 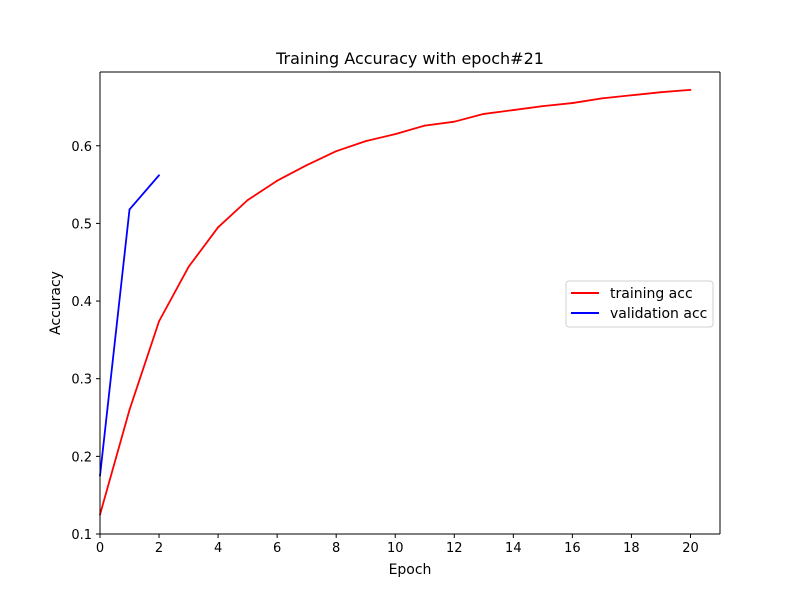 What do you see at coordinates (100, 548) in the screenshot?
I see `x-tick-label: 0` at bounding box center [100, 548].